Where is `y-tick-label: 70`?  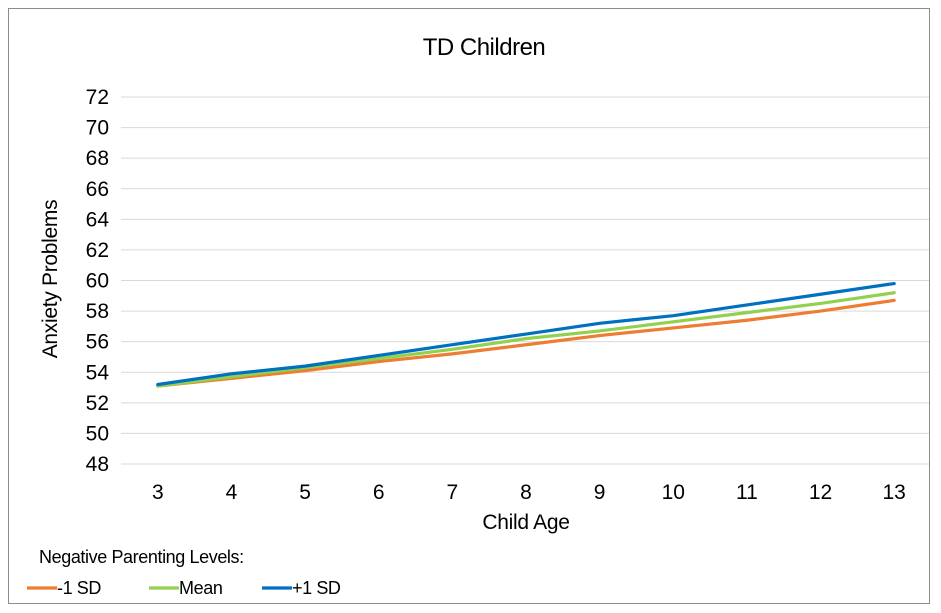 y-tick-label: 70 is located at coordinates (97, 128).